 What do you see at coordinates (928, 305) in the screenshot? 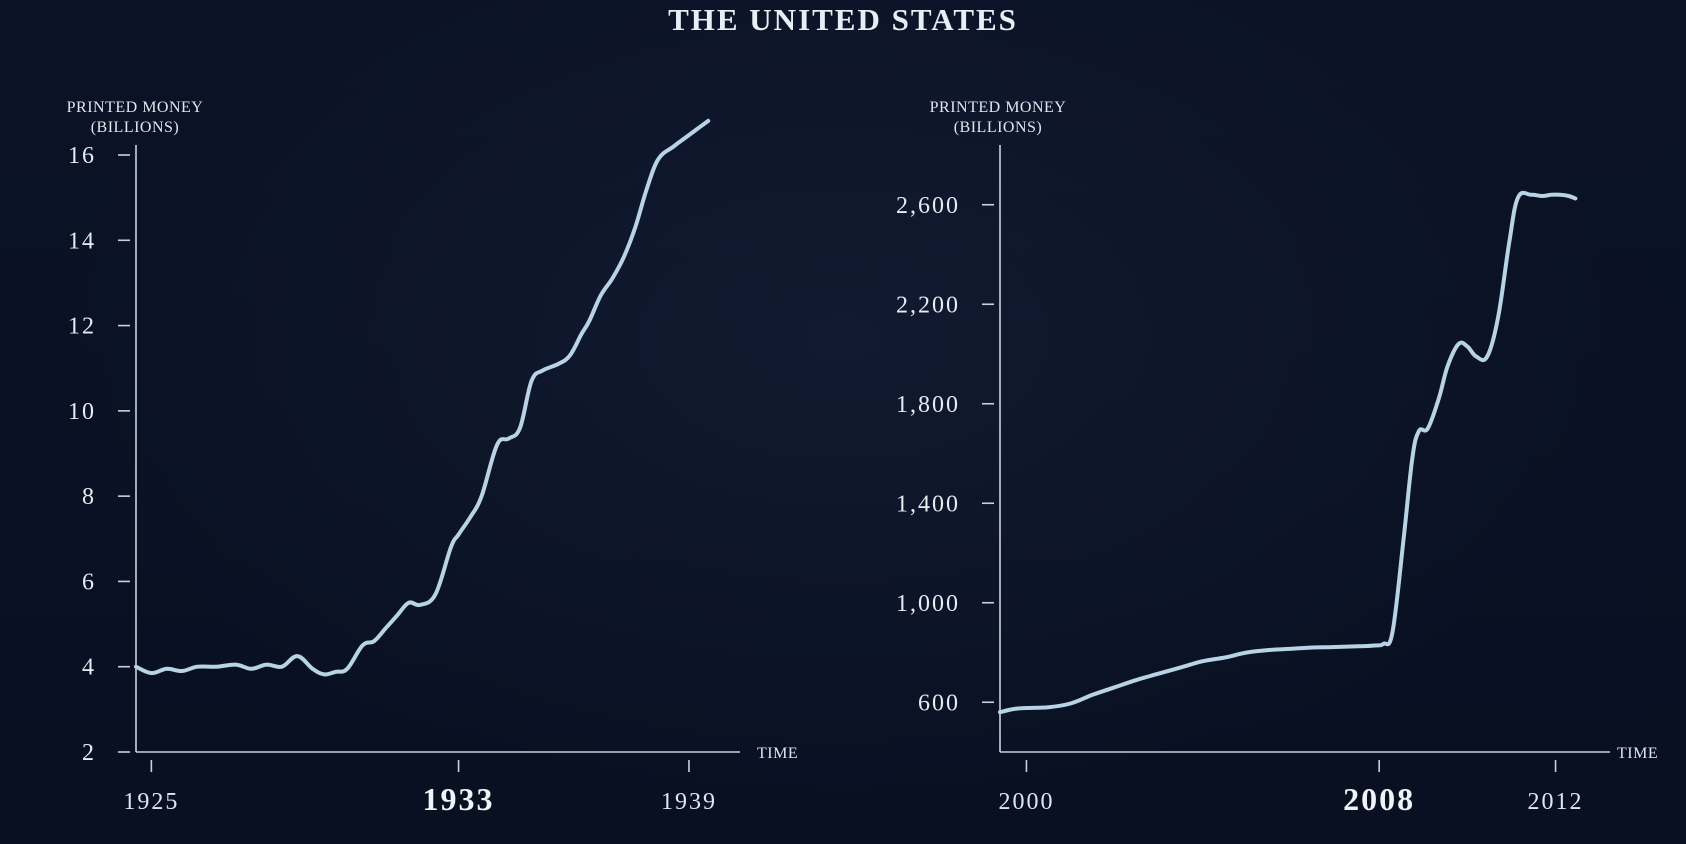
I see `y-tick-label: 2,200` at bounding box center [928, 305].